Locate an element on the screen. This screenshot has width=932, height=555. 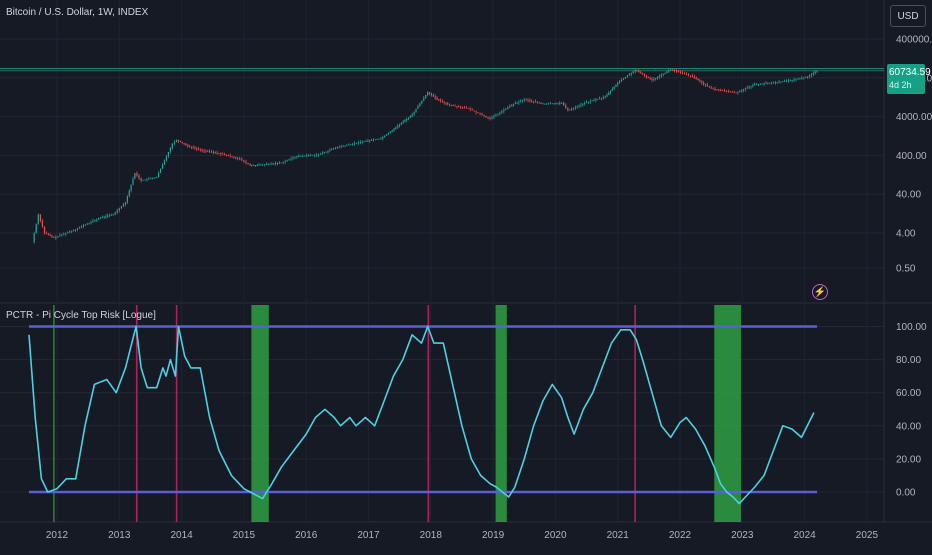
price-tick-label: 4000.00 is located at coordinates (914, 117).